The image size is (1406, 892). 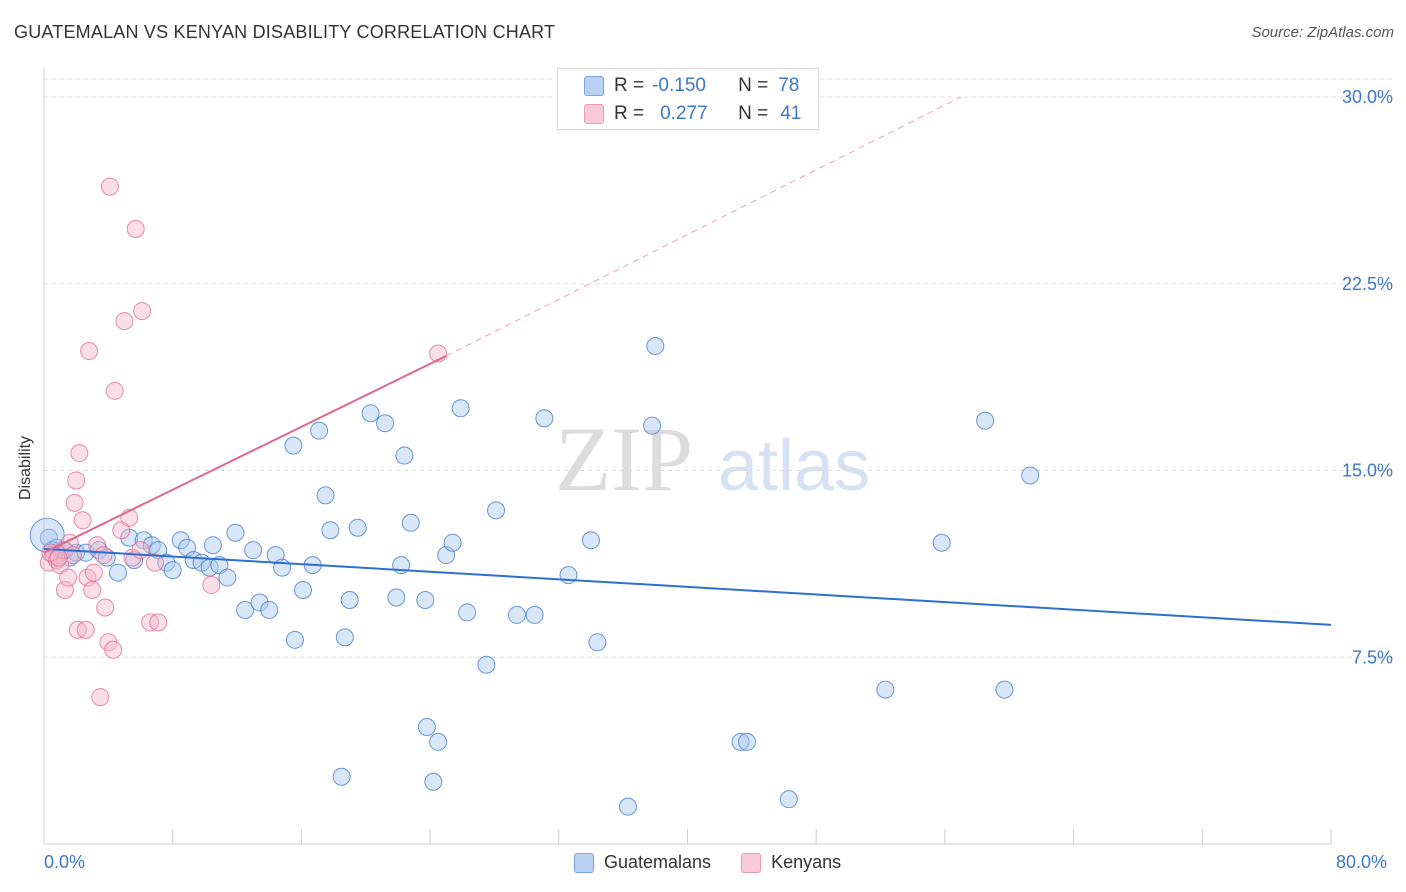 I want to click on stats-row-kenyans: R = 0.277 N = 41, so click(x=692, y=114).